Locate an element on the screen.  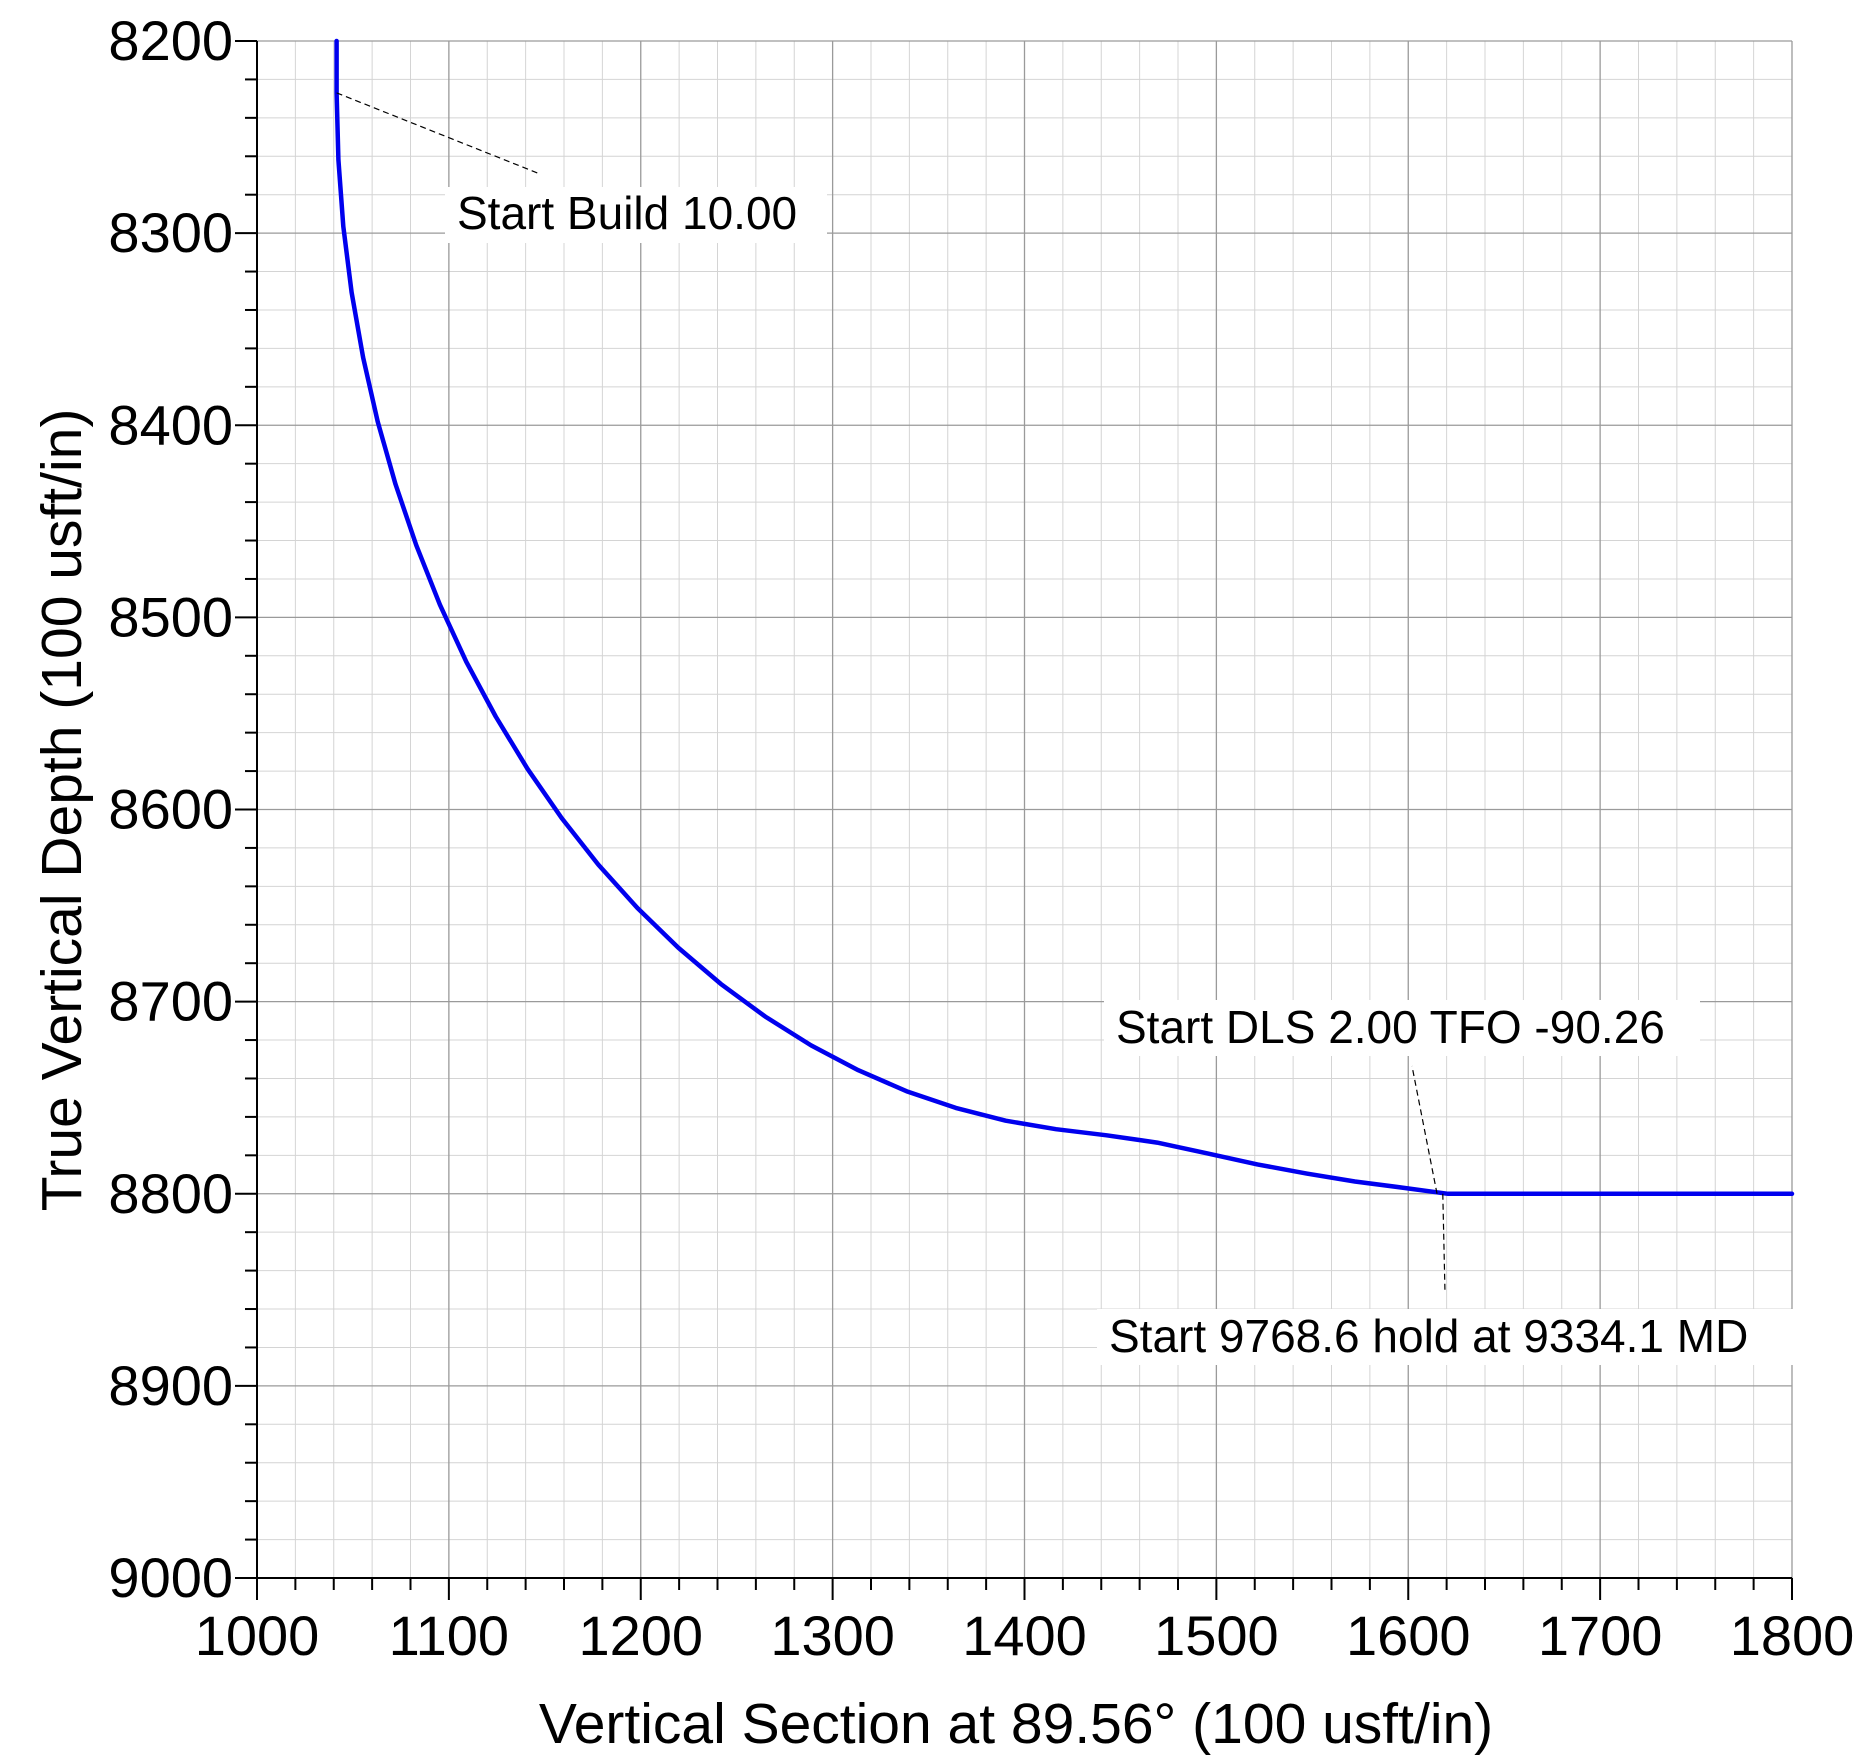
y-tick-label: 8800 is located at coordinates (170, 1193).